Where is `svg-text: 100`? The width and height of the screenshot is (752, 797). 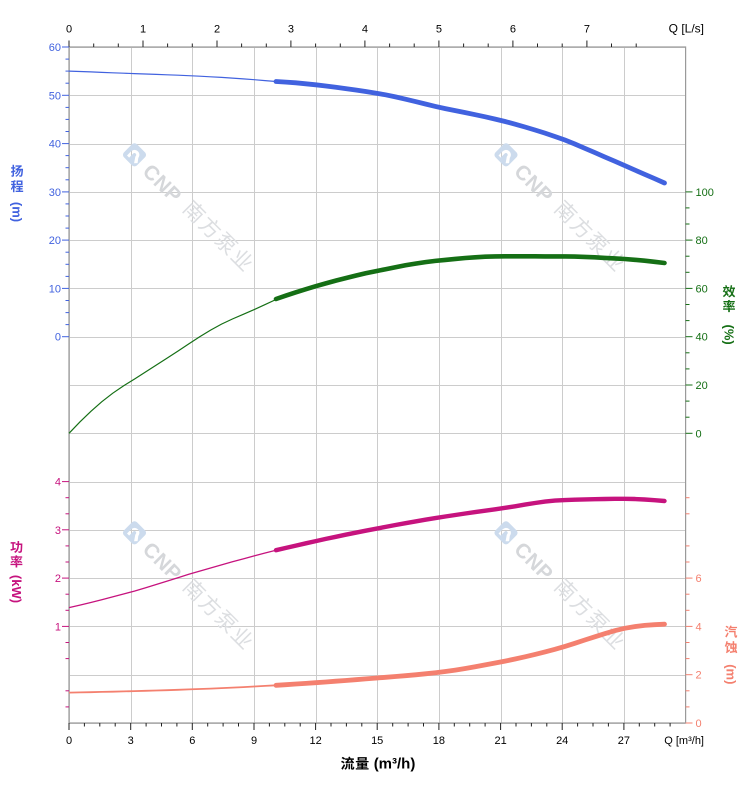 svg-text: 100 is located at coordinates (705, 193).